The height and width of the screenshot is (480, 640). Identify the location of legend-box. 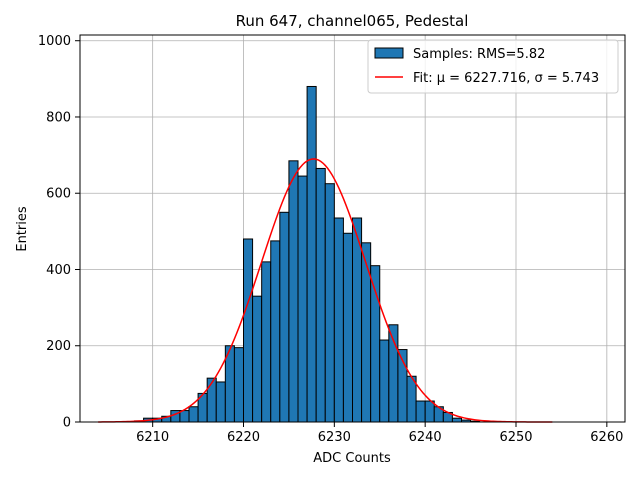
(493, 66).